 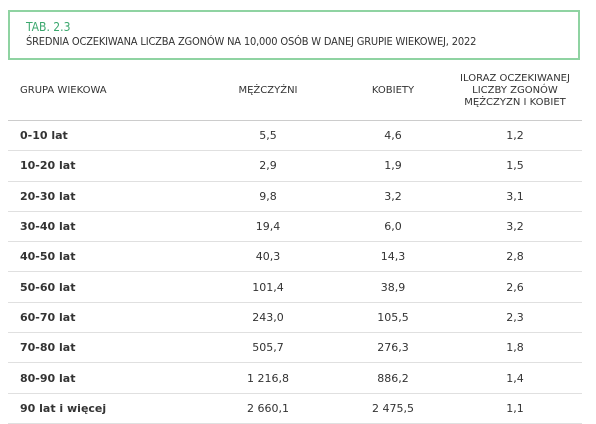 What do you see at coordinates (268, 348) in the screenshot?
I see `table-cell: 505,7` at bounding box center [268, 348].